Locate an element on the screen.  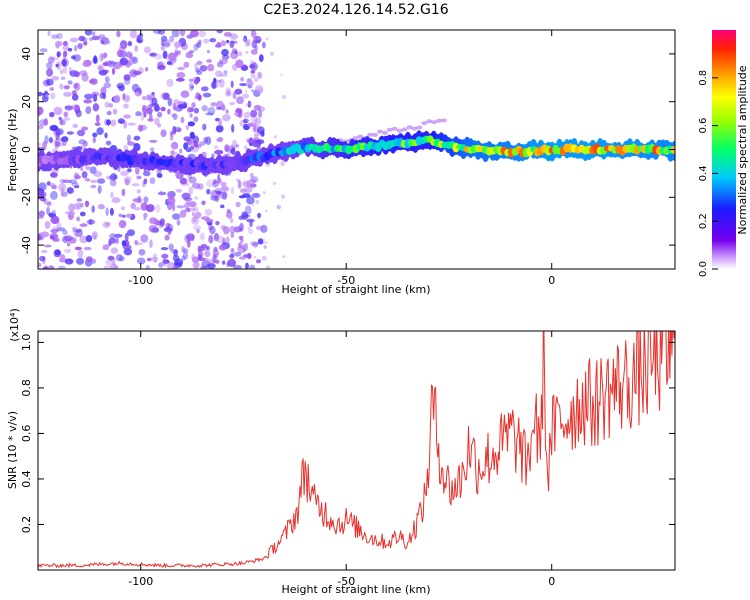
y-tick-label: 0.4 is located at coordinates (26, 479).